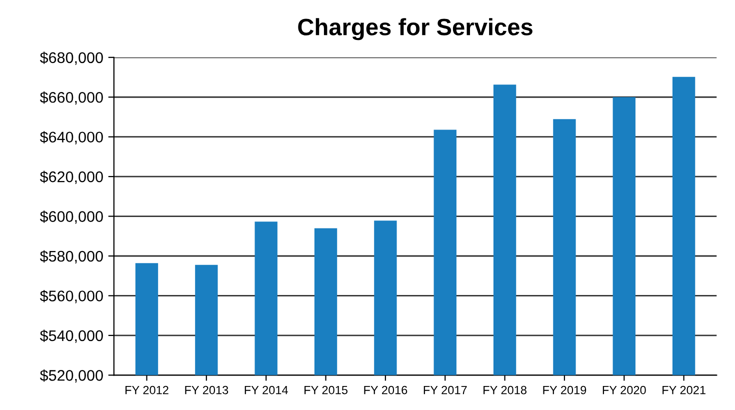 Image resolution: width=735 pixels, height=410 pixels. What do you see at coordinates (386, 390) in the screenshot?
I see `x-tick-label: FY 2016` at bounding box center [386, 390].